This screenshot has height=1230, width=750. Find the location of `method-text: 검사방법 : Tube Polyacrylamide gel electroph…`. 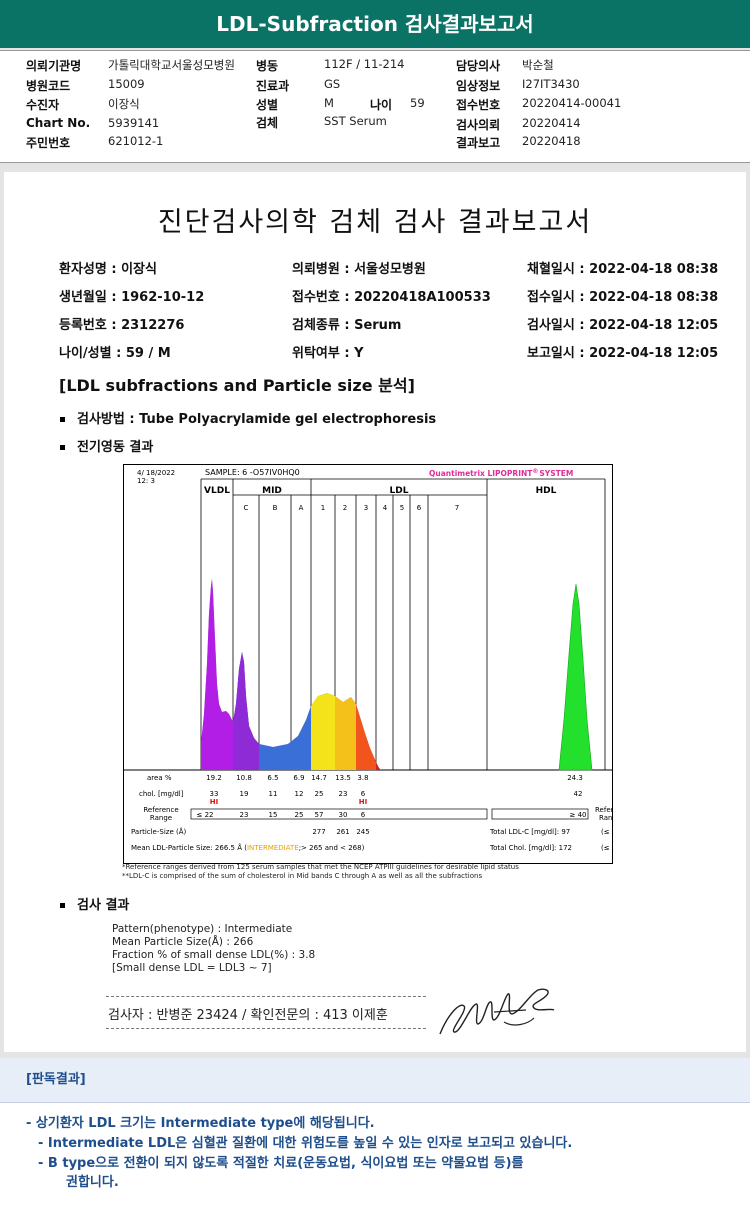

method-text: 검사방법 : Tube Polyacrylamide gel electroph… is located at coordinates (257, 419).